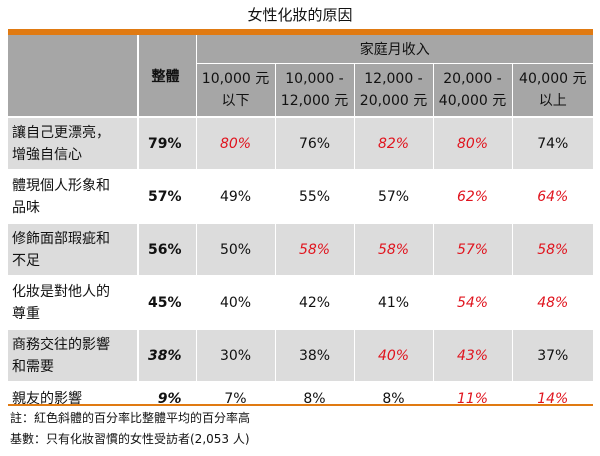 The height and width of the screenshot is (456, 600). I want to click on value-cell: 37%, so click(552, 355).